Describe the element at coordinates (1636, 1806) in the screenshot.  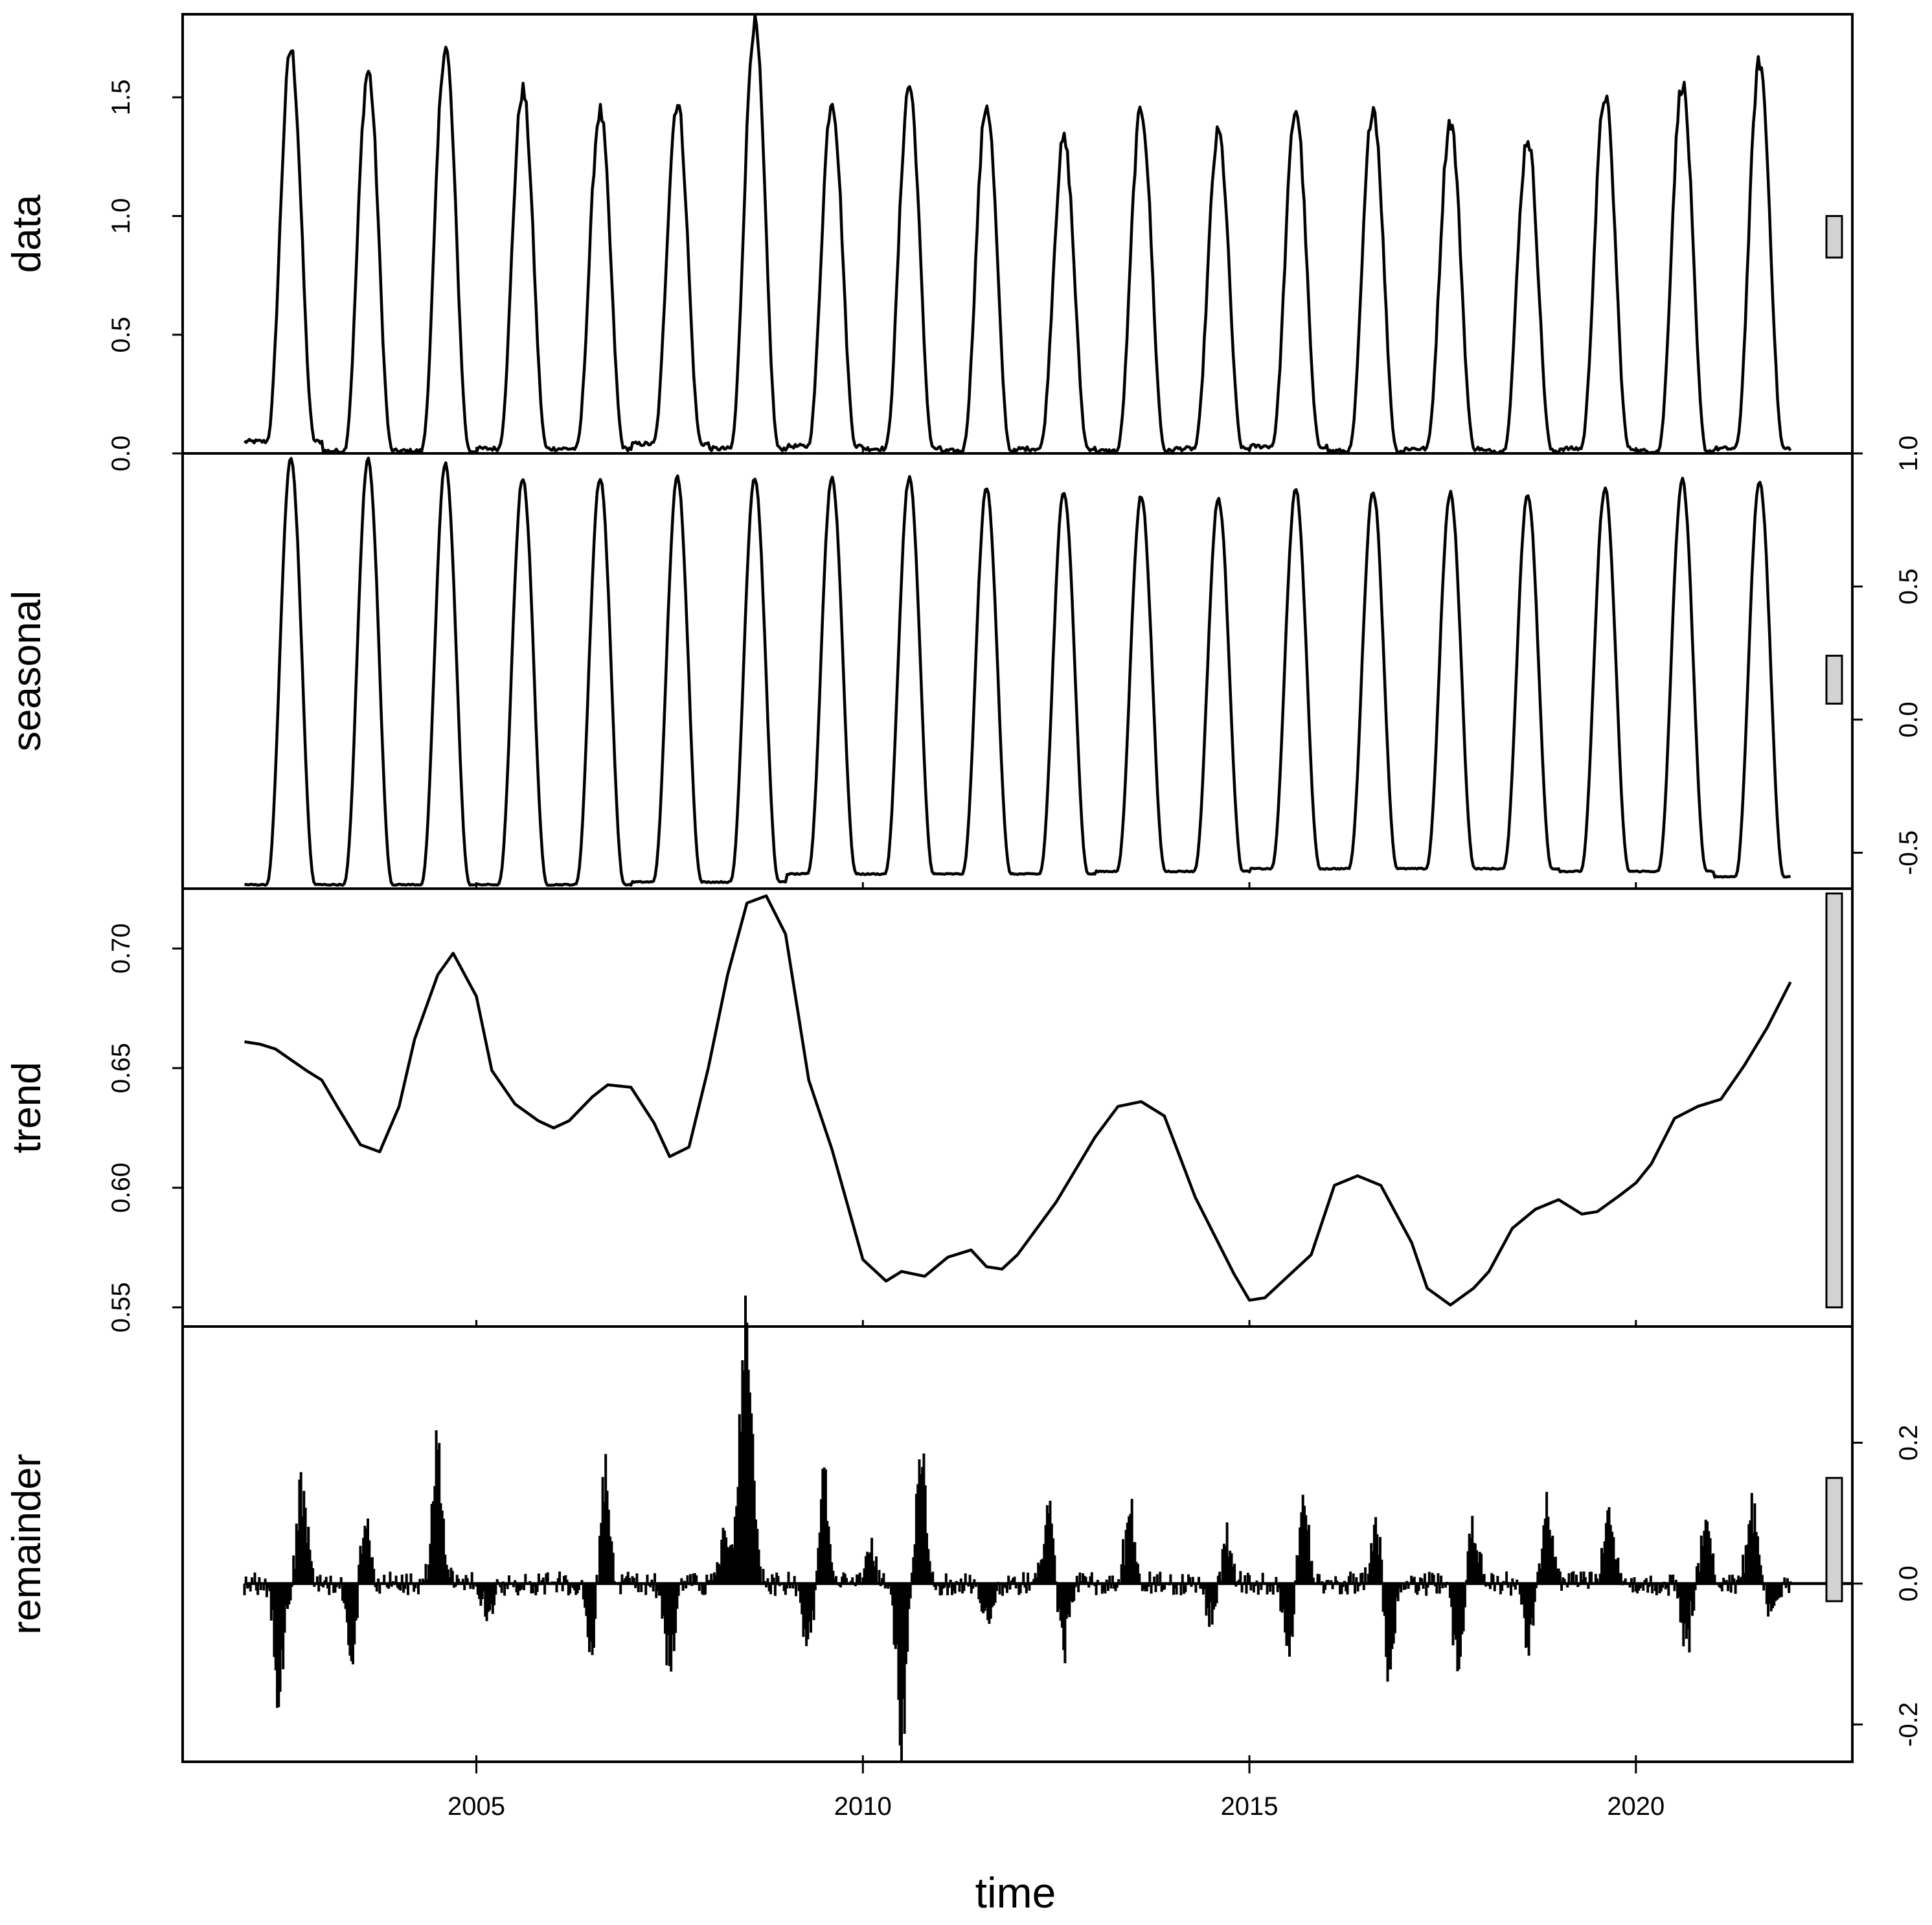
I see `x-tick-label: 2020` at that location.